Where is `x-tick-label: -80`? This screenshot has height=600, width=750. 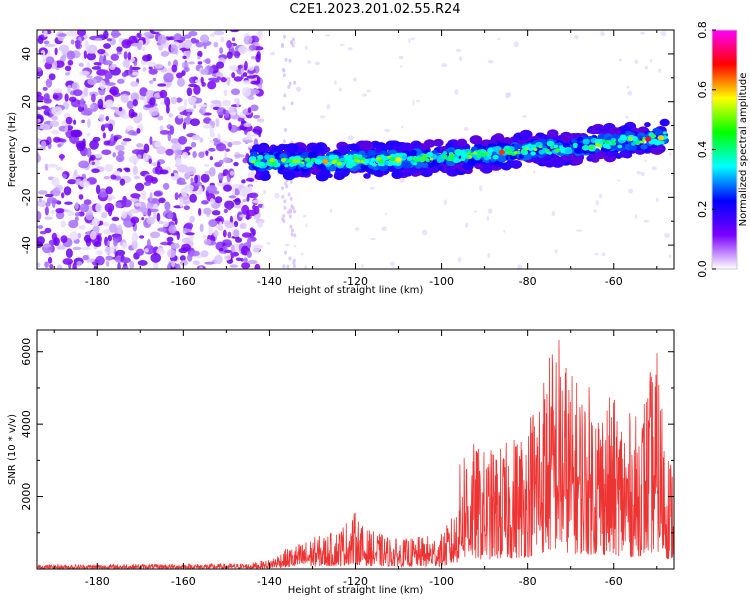
x-tick-label: -80 is located at coordinates (528, 281).